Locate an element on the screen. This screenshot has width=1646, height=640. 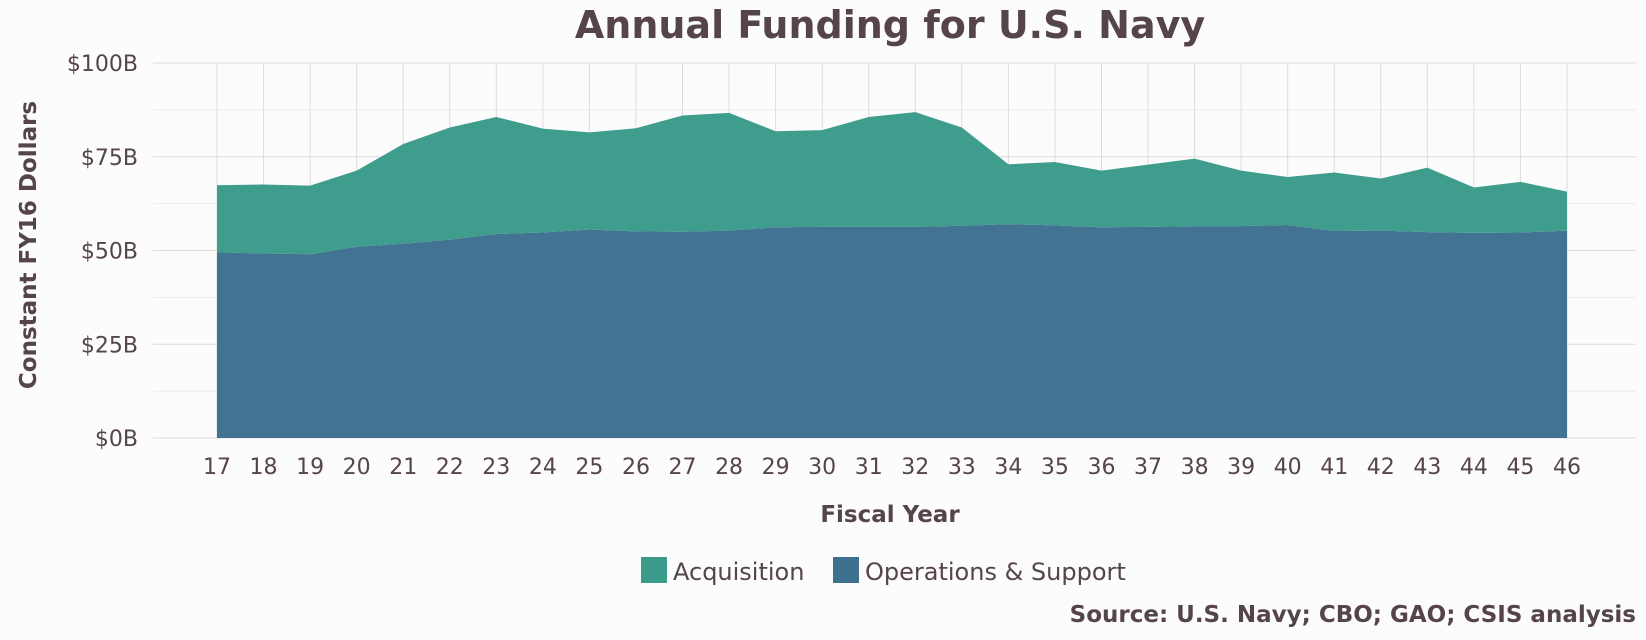
x-tick-label: 34 is located at coordinates (1008, 467).